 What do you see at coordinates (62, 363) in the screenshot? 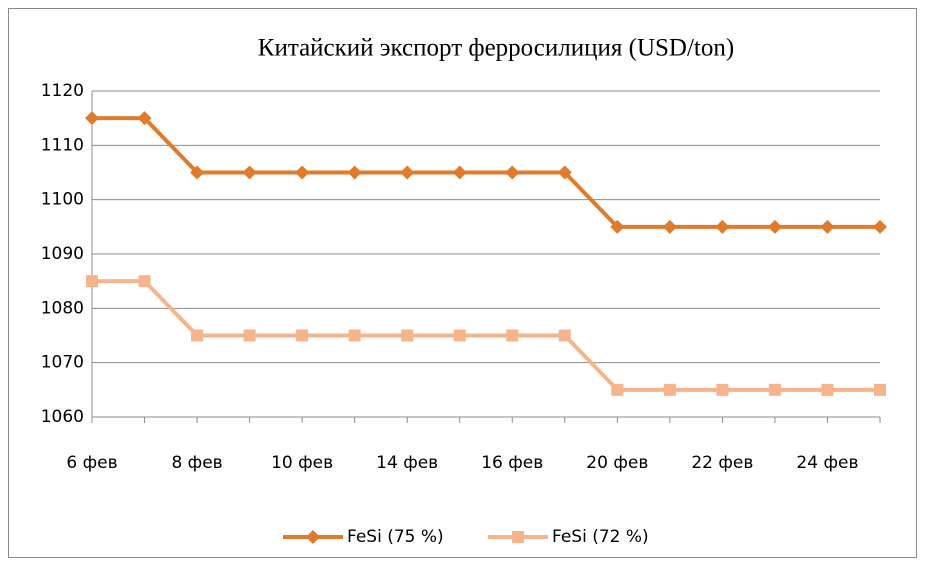
I see `y-tick-label: 1070` at bounding box center [62, 363].